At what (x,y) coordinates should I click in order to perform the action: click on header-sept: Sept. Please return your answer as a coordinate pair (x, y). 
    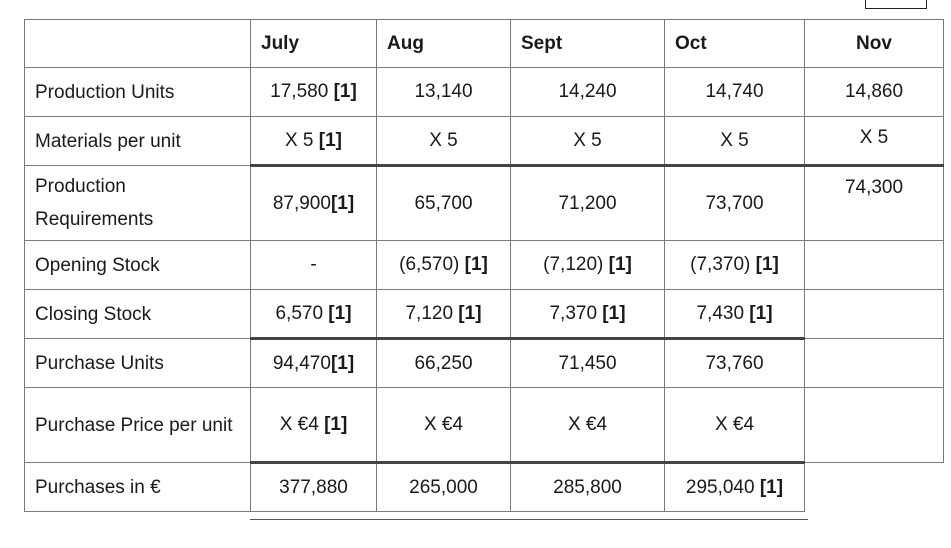
    Looking at the image, I should click on (587, 43).